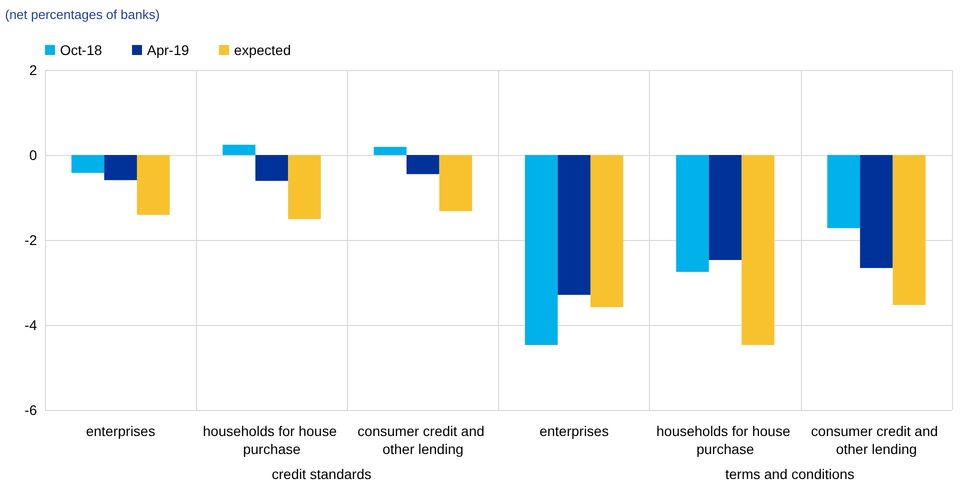 This screenshot has height=489, width=962. What do you see at coordinates (33, 155) in the screenshot?
I see `y-tick-label: 0` at bounding box center [33, 155].